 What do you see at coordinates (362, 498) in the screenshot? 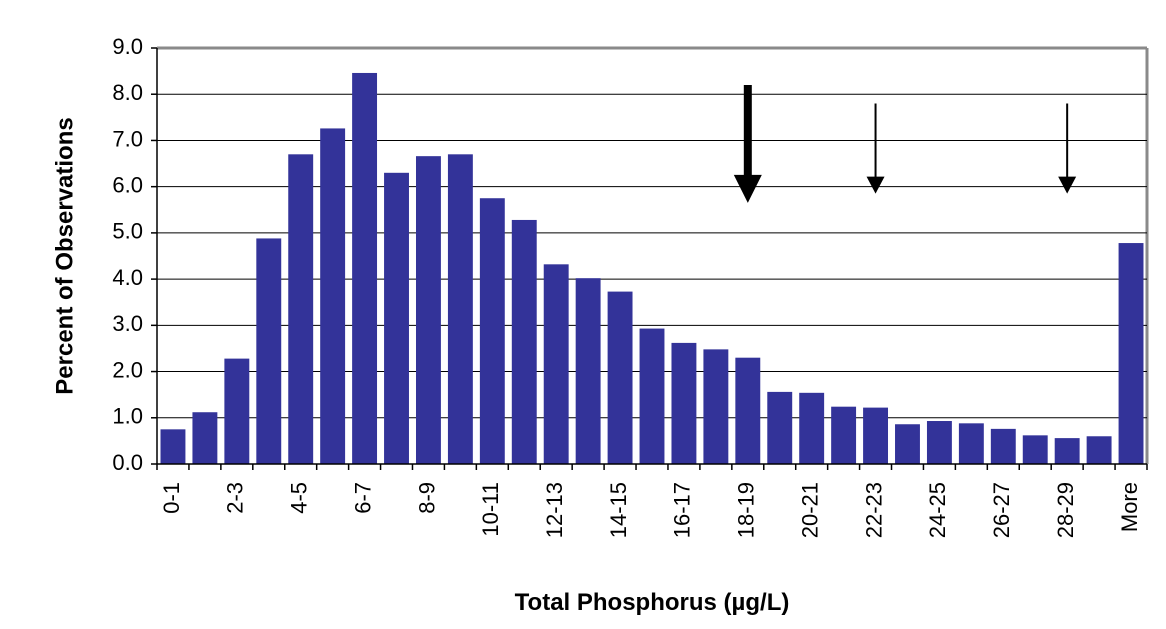
I see `x-tick-label: 6-7` at bounding box center [362, 498].